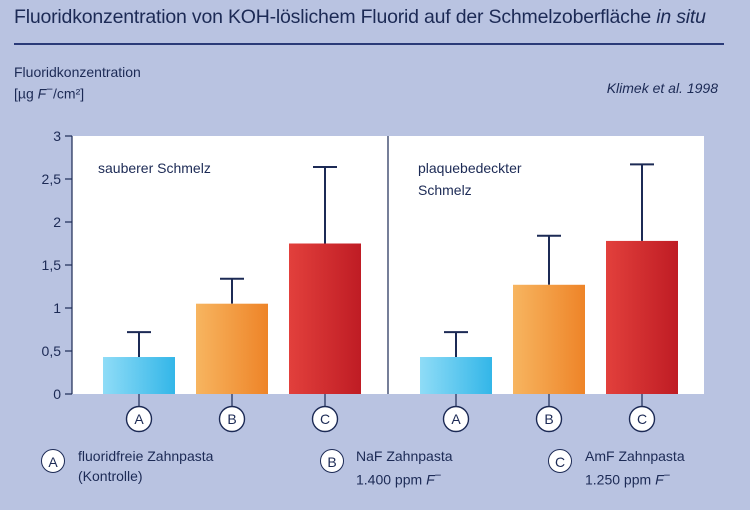 The width and height of the screenshot is (750, 510). What do you see at coordinates (445, 190) in the screenshot?
I see `panel-label-plaque-line2: Schmelz` at bounding box center [445, 190].